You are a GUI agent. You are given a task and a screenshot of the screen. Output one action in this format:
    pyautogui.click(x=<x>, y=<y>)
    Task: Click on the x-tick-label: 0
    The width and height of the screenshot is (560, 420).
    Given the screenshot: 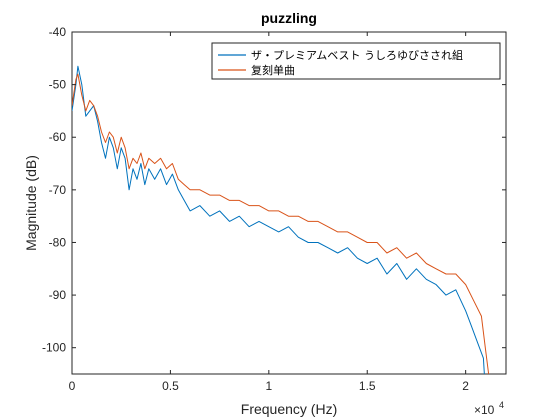 What is the action you would take?
    pyautogui.click(x=72, y=386)
    